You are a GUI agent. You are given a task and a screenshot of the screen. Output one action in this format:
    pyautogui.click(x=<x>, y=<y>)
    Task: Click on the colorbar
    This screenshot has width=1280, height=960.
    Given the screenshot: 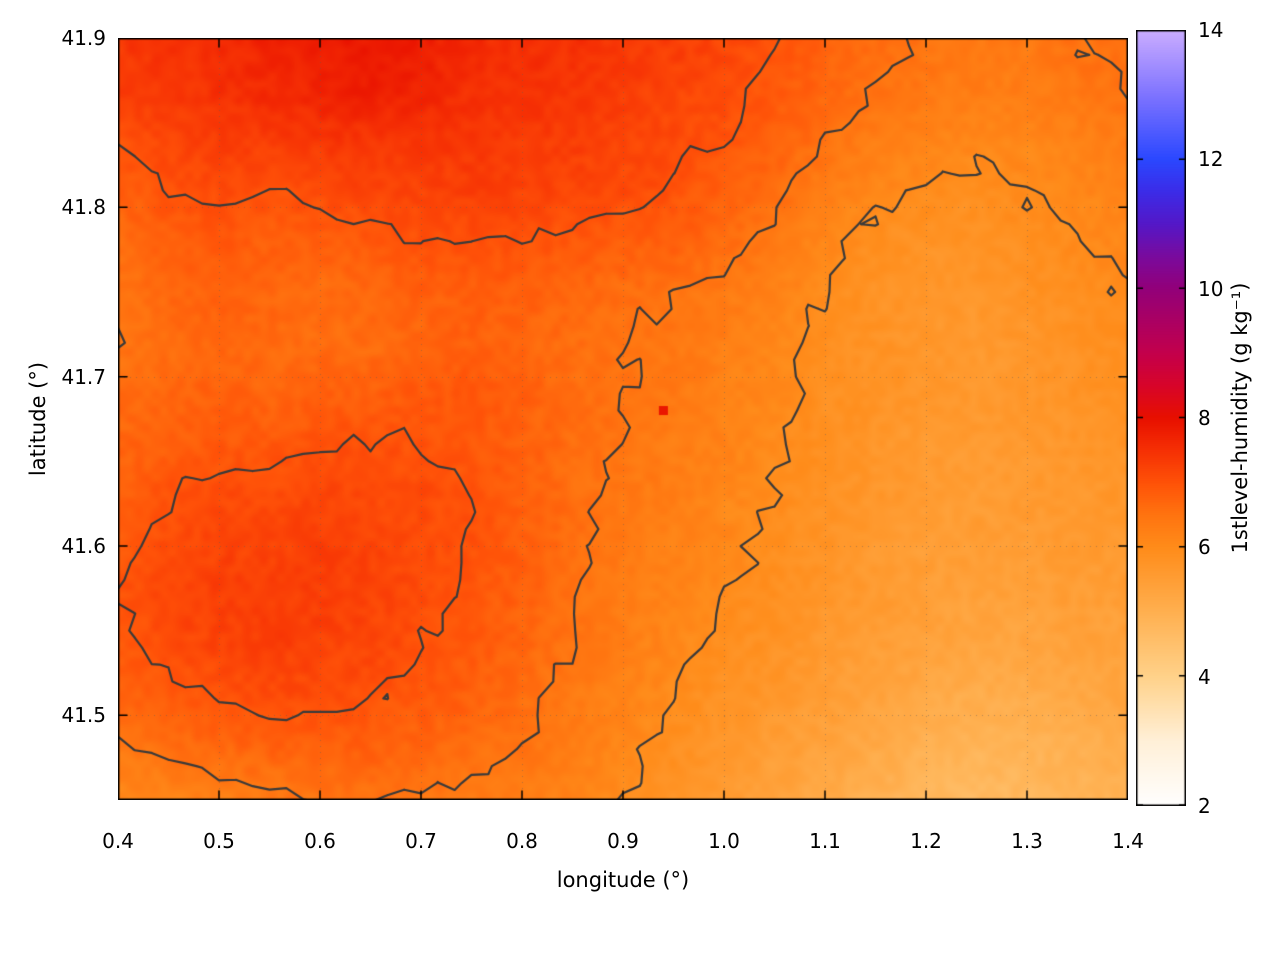 What is the action you would take?
    pyautogui.click(x=1161, y=418)
    